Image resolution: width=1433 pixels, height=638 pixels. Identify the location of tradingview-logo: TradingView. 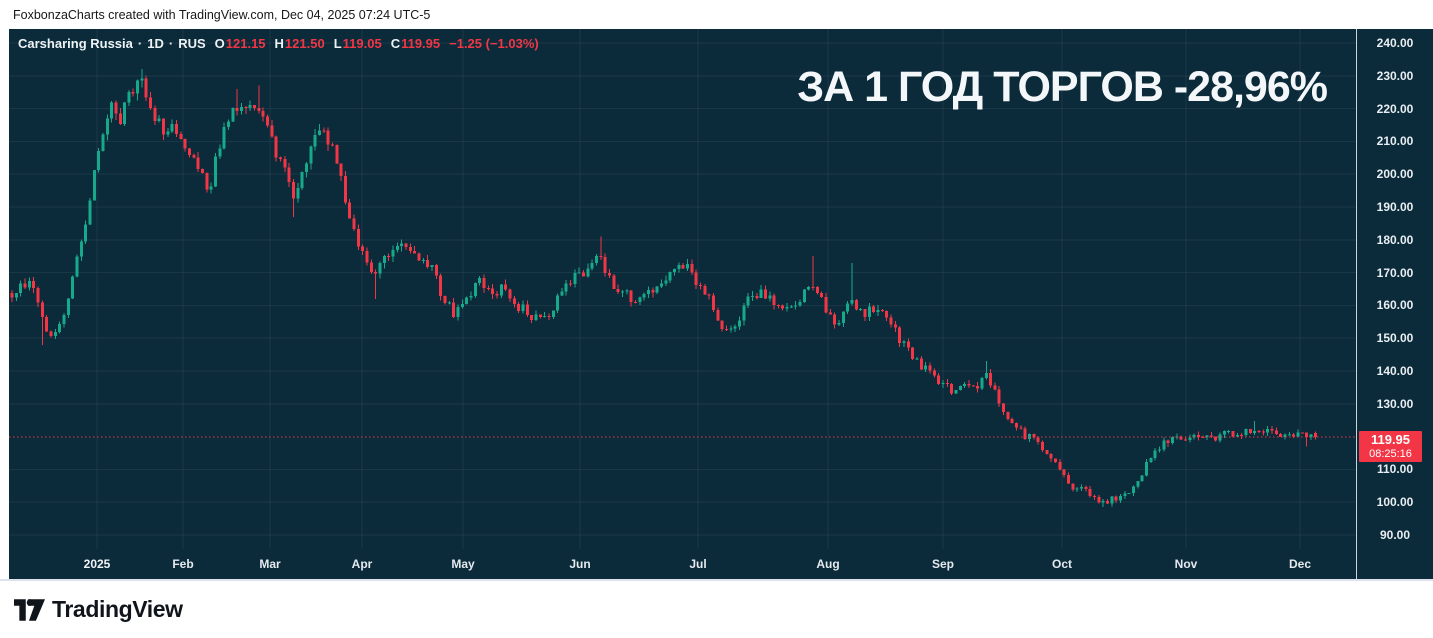
(98, 609).